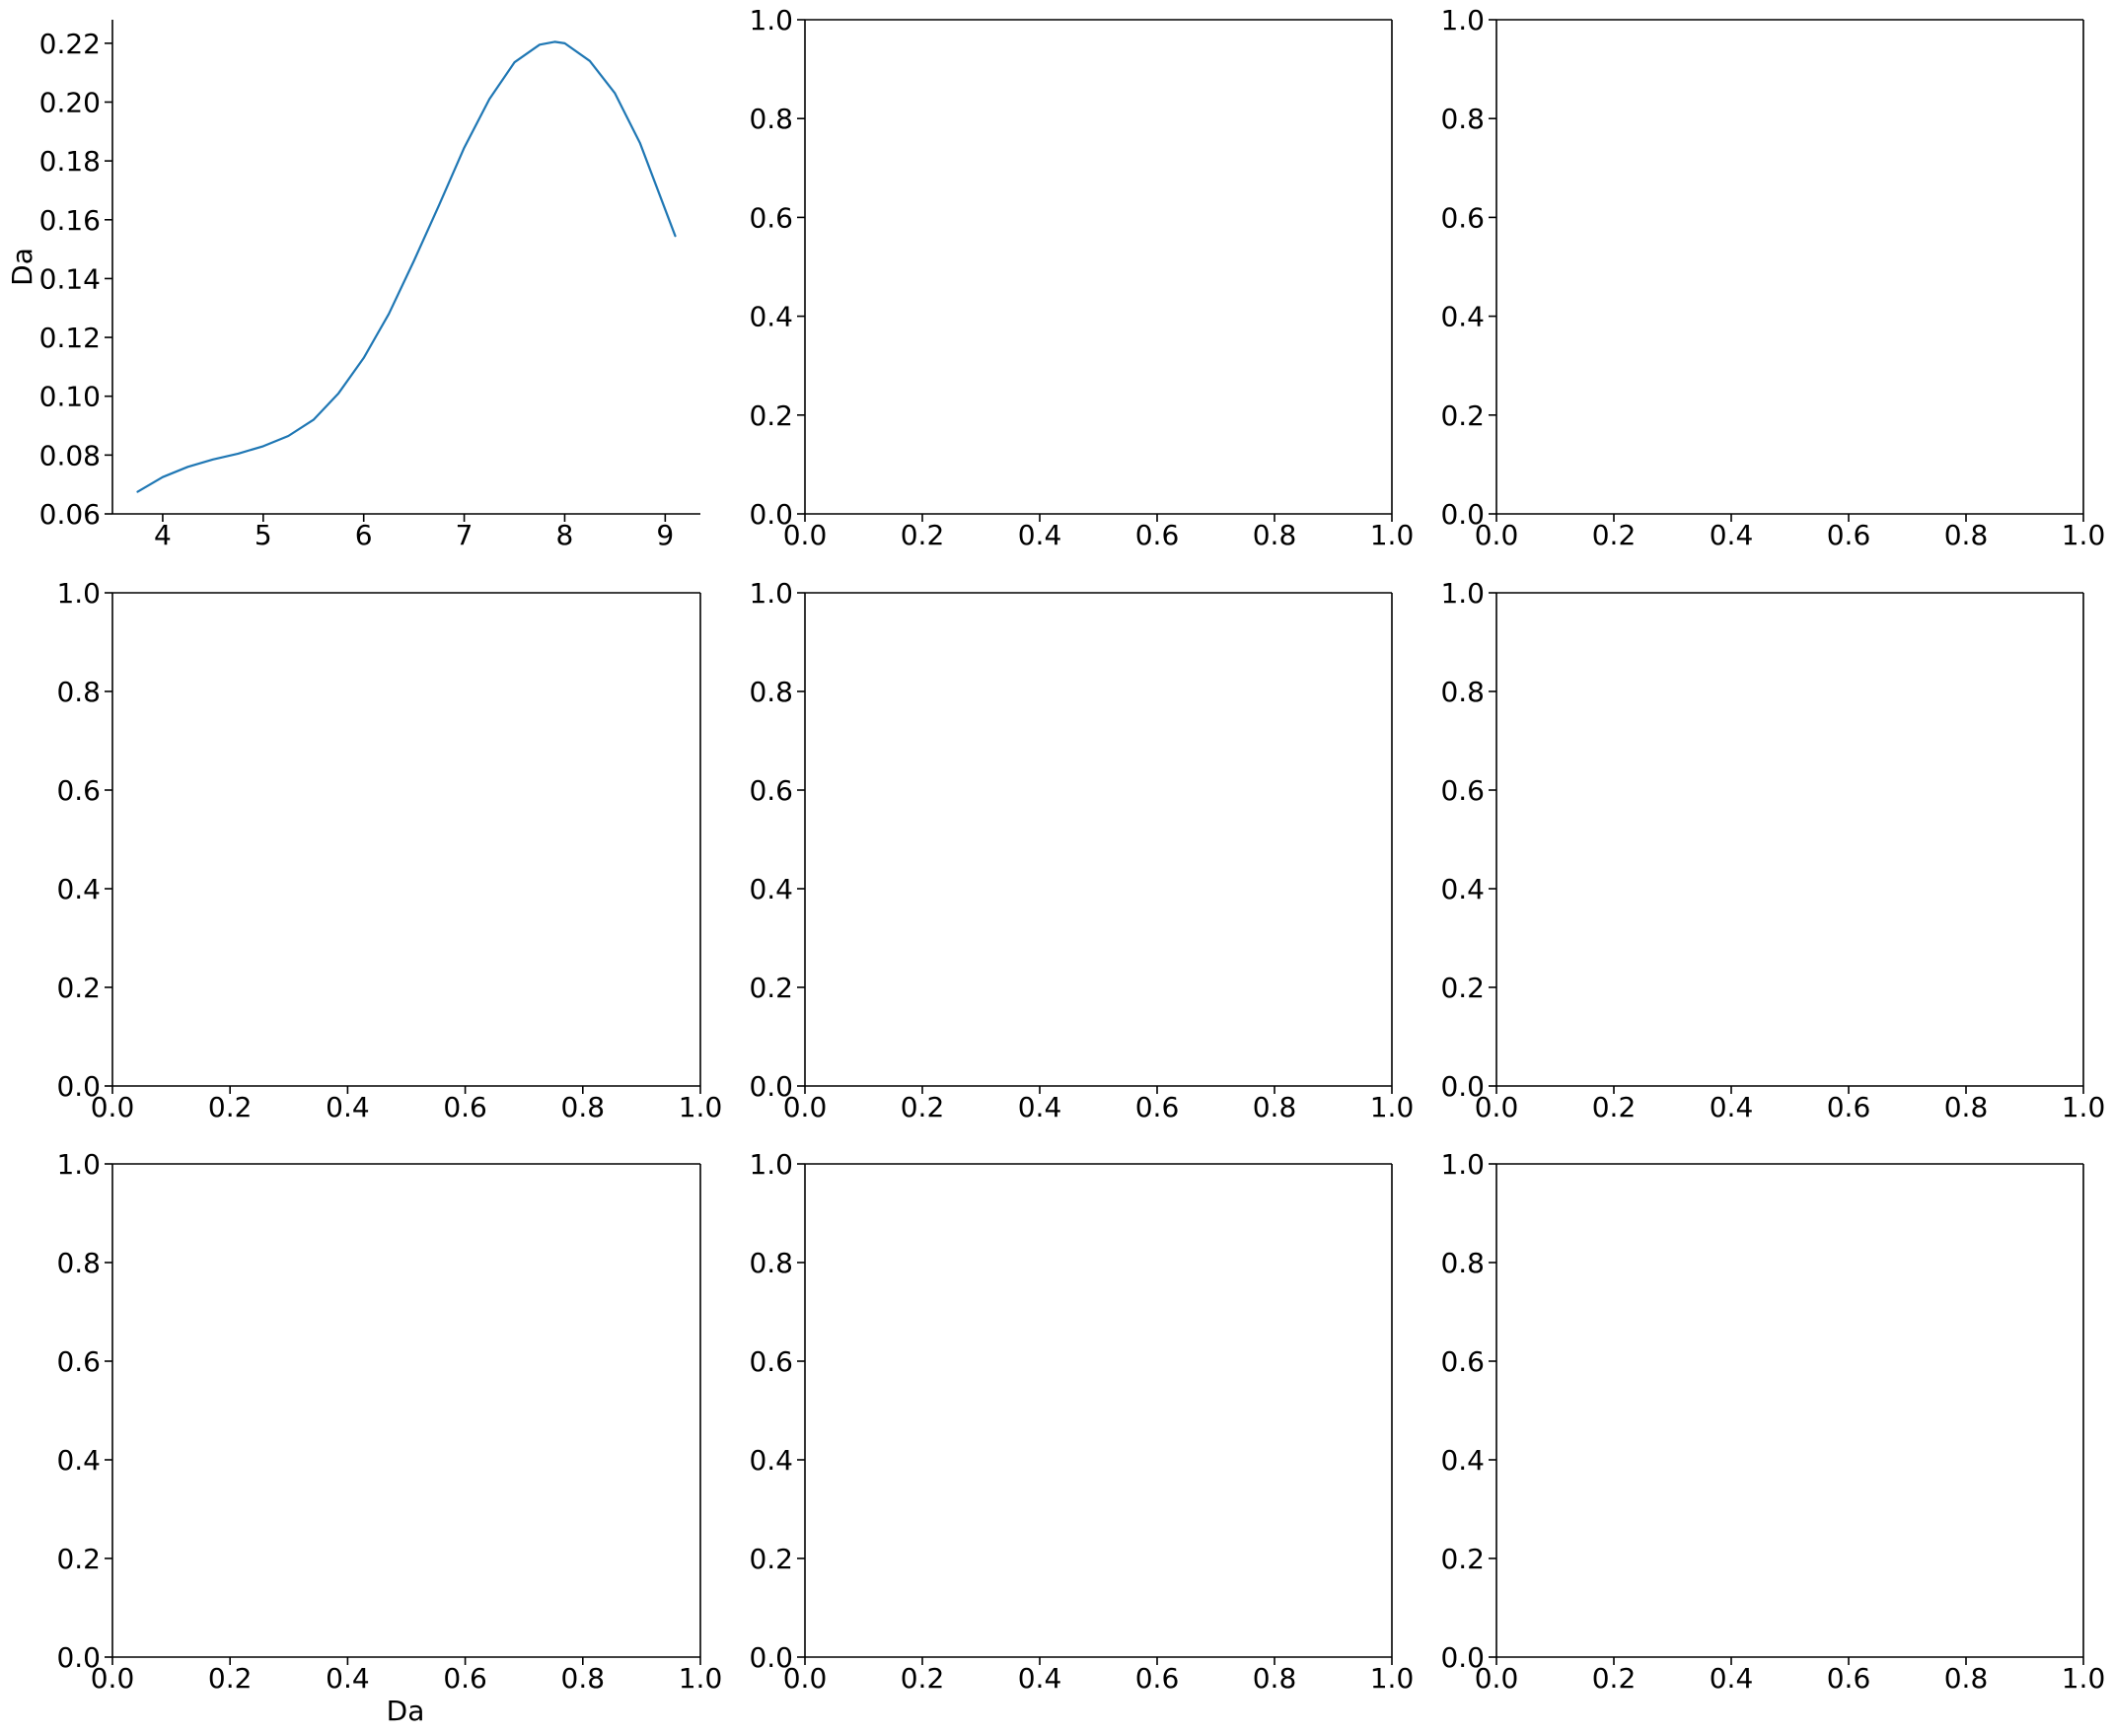  Describe the element at coordinates (1158, 1678) in the screenshot. I see `subplot-8-x-tick-label: 0.6` at that location.